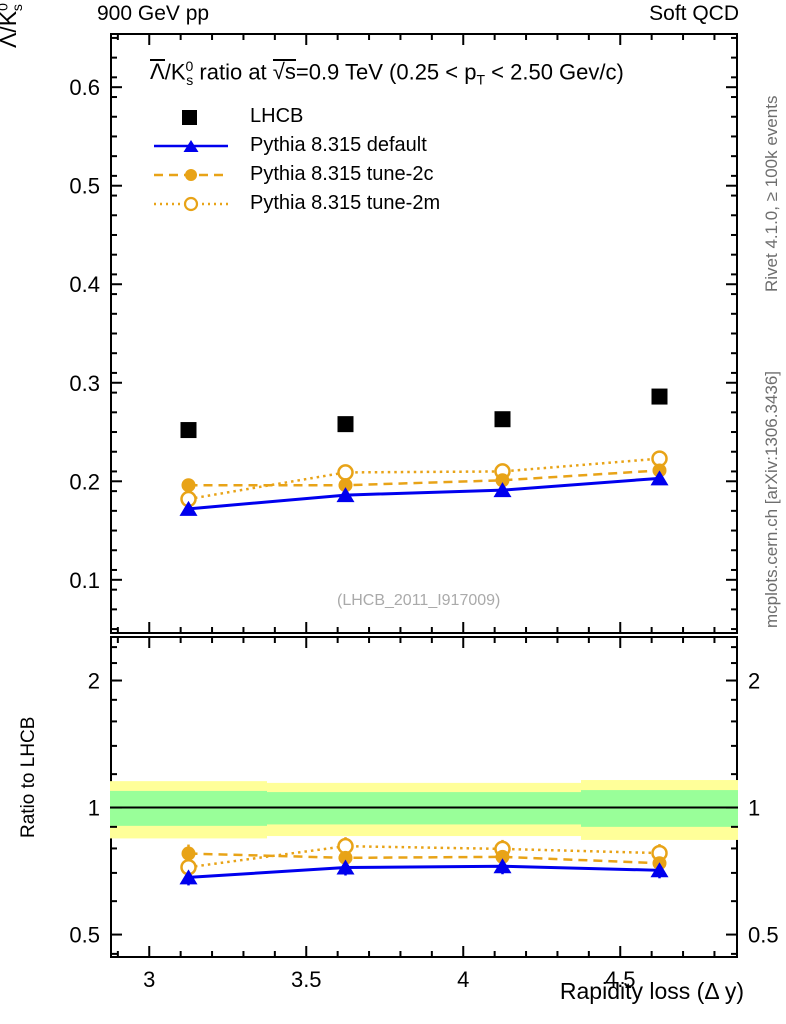 The width and height of the screenshot is (786, 1024). I want to click on analysis-id-watermark: (LHCB_2011_I917009), so click(419, 600).